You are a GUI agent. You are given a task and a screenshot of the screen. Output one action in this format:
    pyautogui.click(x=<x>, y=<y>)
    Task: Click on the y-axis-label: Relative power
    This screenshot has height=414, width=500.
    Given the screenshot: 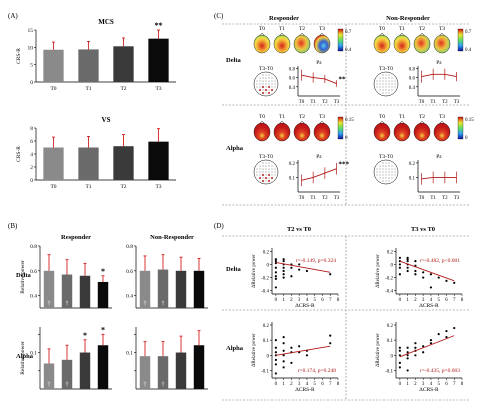 What is the action you would take?
    pyautogui.click(x=23, y=277)
    